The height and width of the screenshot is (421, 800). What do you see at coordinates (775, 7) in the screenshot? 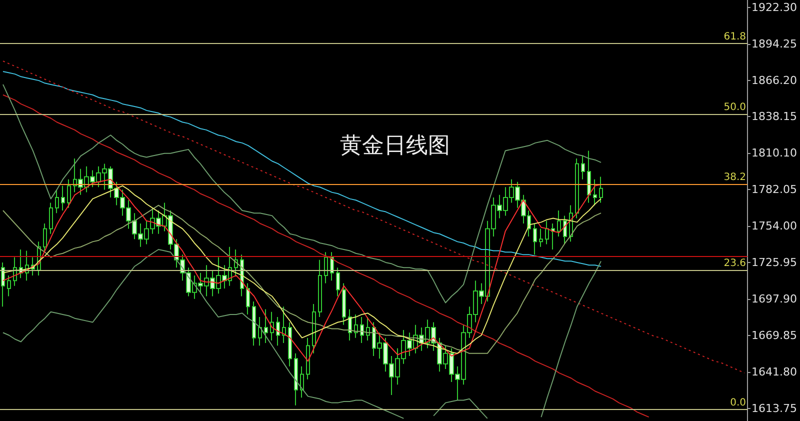
I see `y-tick-label: 1922.30` at bounding box center [775, 7].